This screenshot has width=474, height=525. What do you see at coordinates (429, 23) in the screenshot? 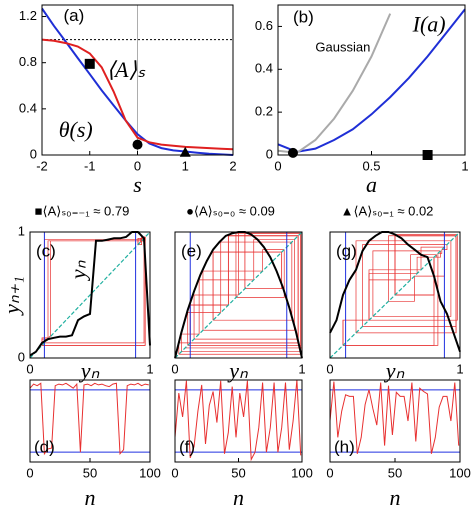
I see `series-label: I(a)` at bounding box center [429, 23].